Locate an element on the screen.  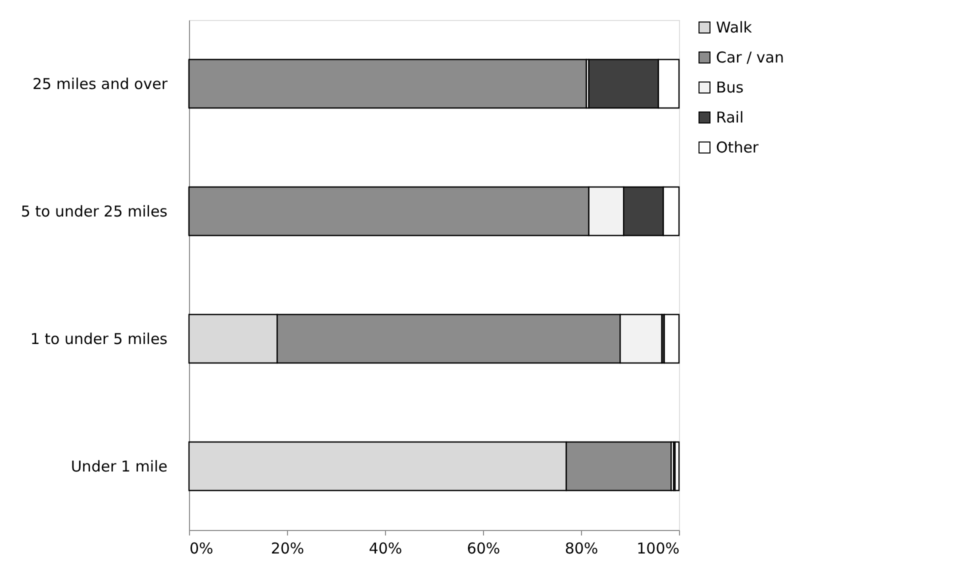
legend-label: Bus is located at coordinates (730, 87).